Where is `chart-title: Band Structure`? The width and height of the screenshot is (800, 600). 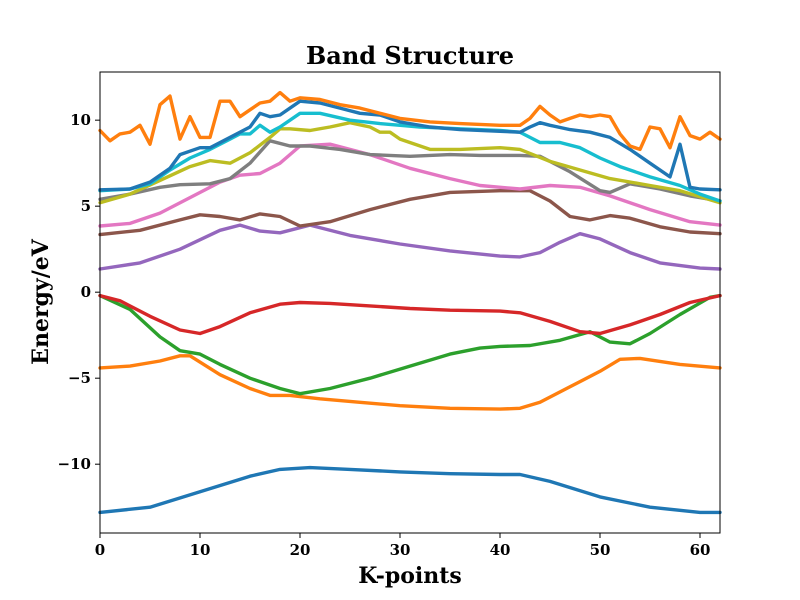 chart-title: Band Structure is located at coordinates (410, 55).